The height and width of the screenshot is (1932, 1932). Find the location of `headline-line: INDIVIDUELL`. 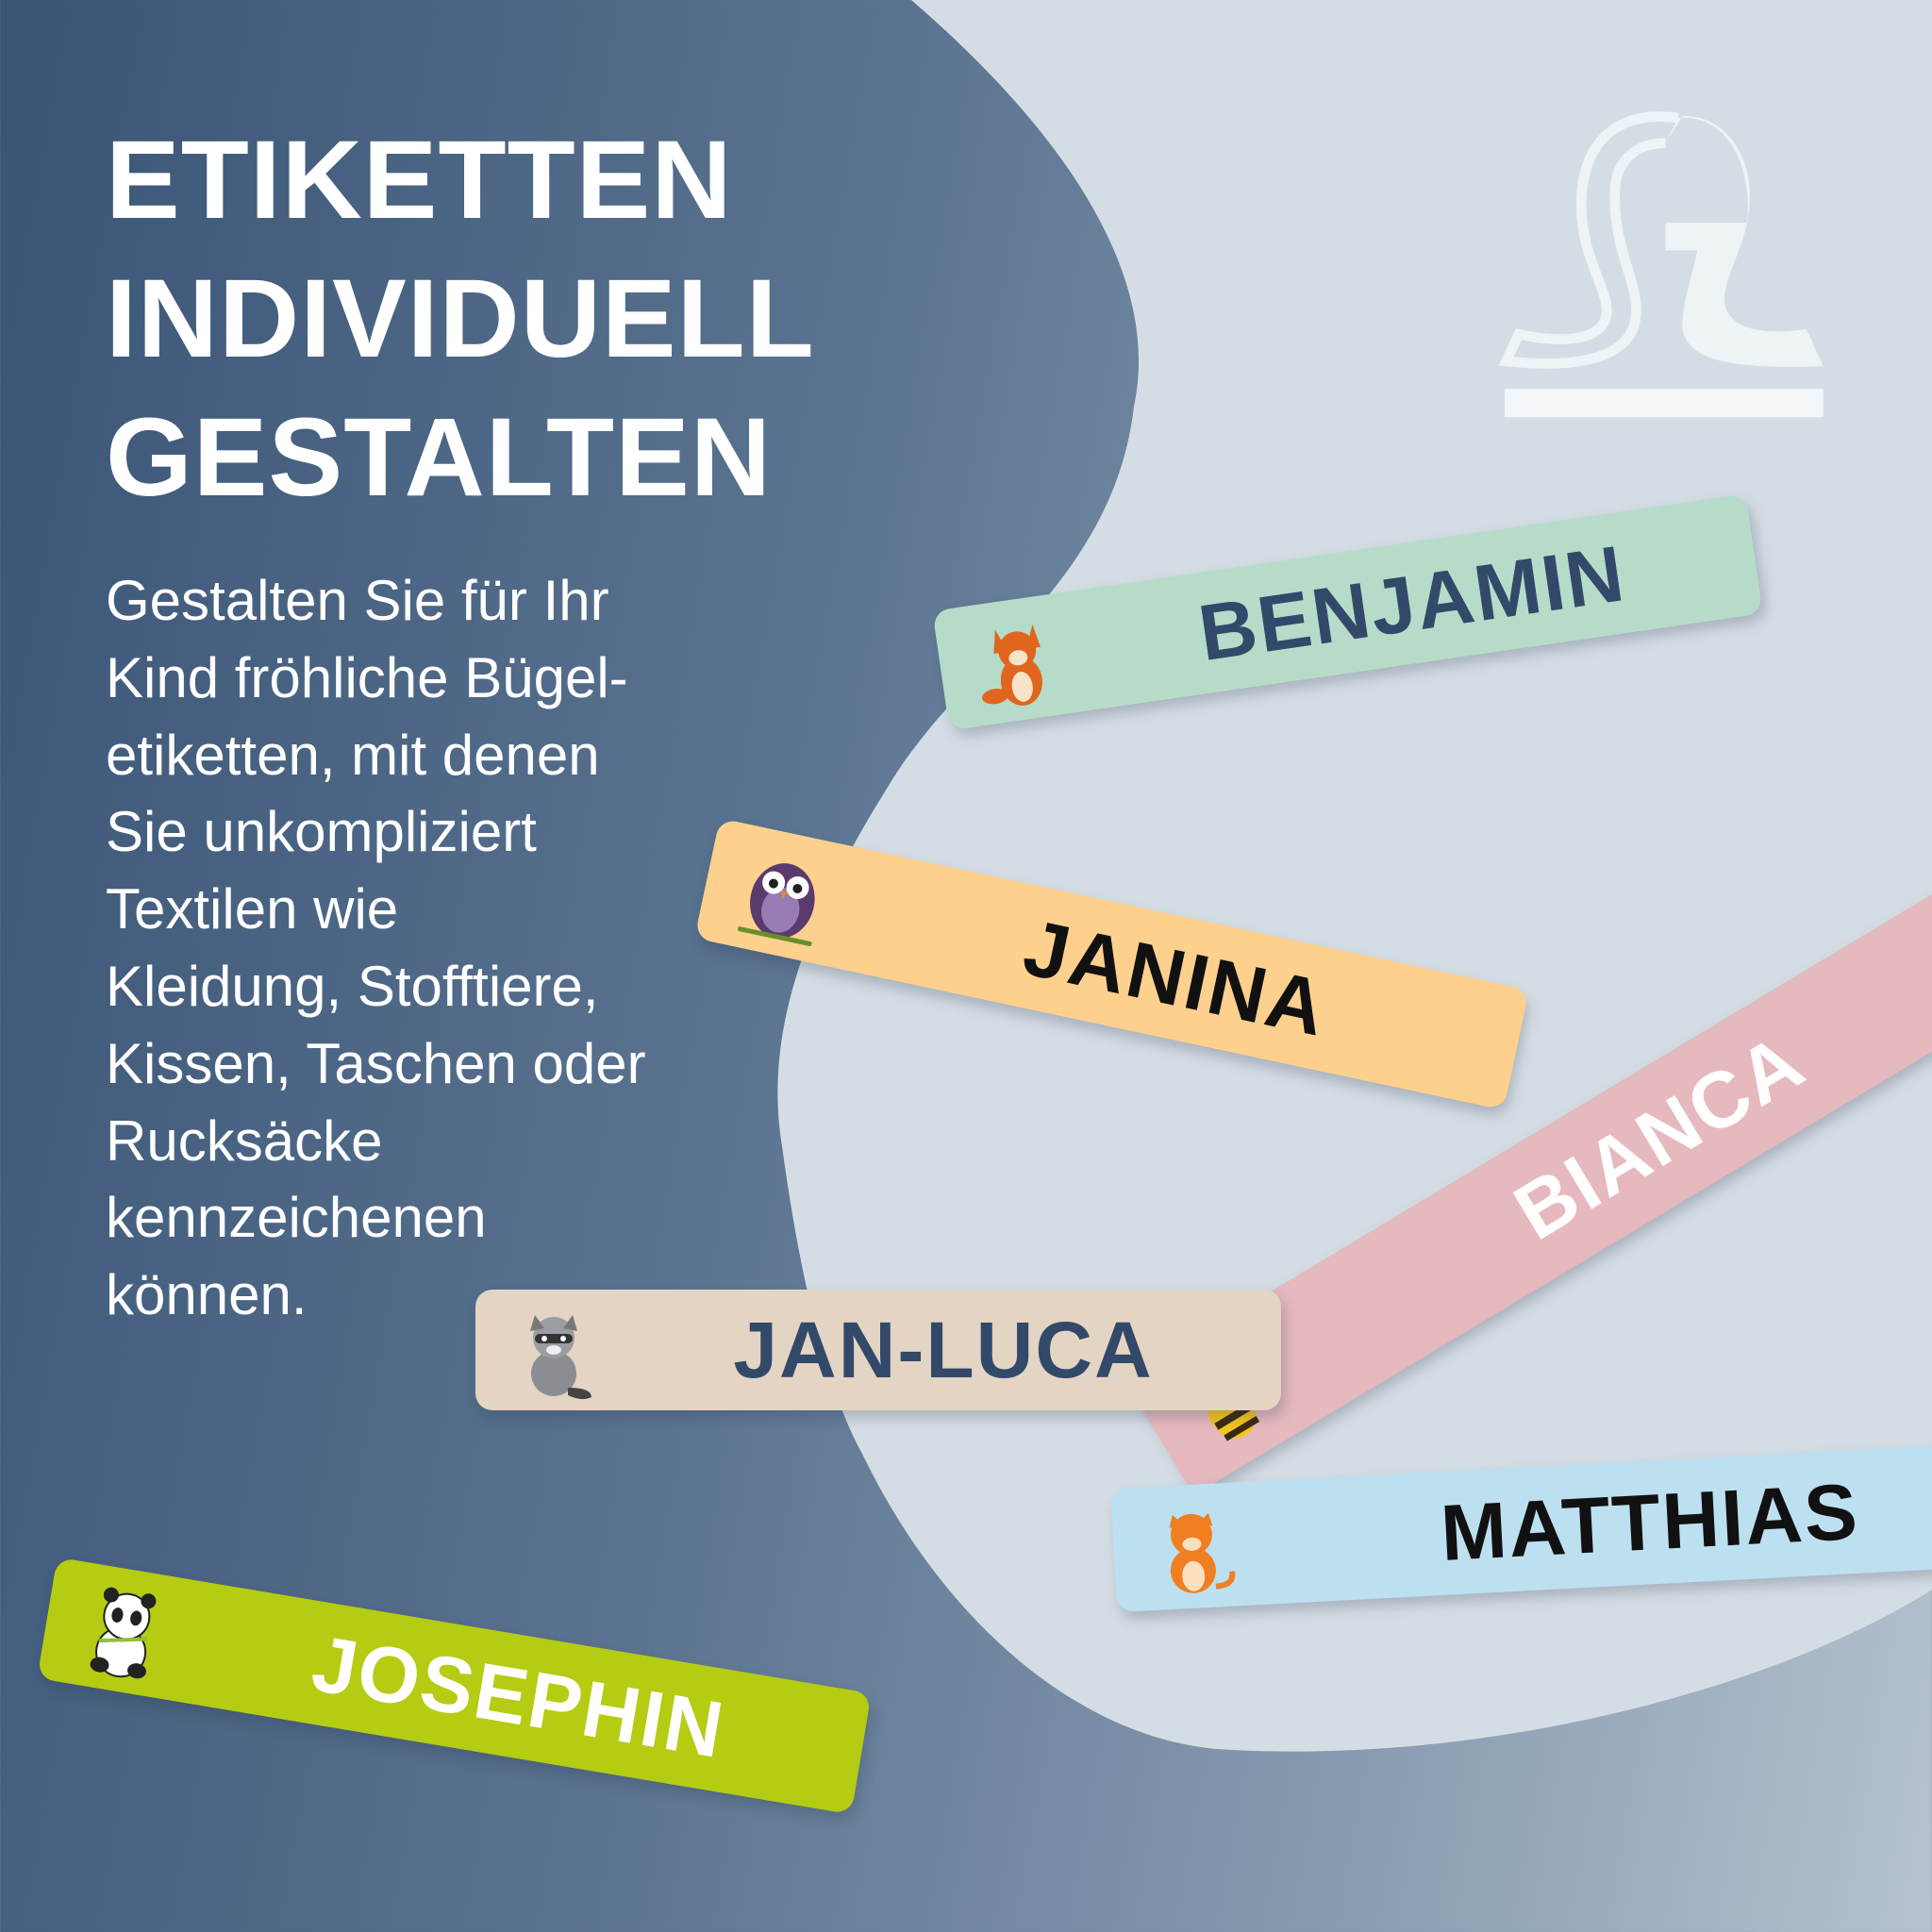

headline-line: INDIVIDUELL is located at coordinates (461, 319).